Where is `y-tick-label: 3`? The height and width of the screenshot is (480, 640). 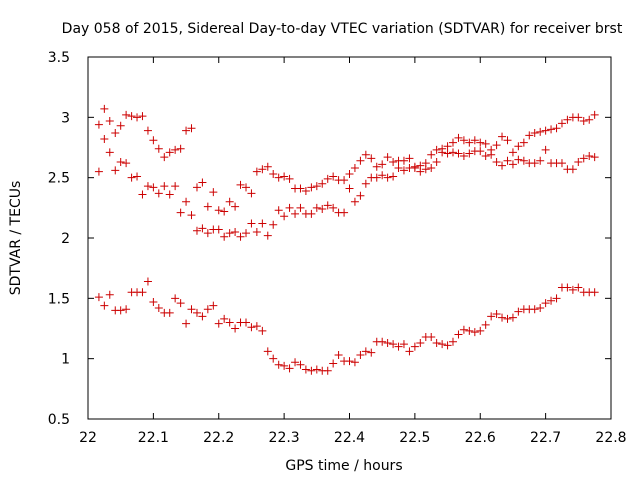 y-tick-label: 3 is located at coordinates (65, 118).